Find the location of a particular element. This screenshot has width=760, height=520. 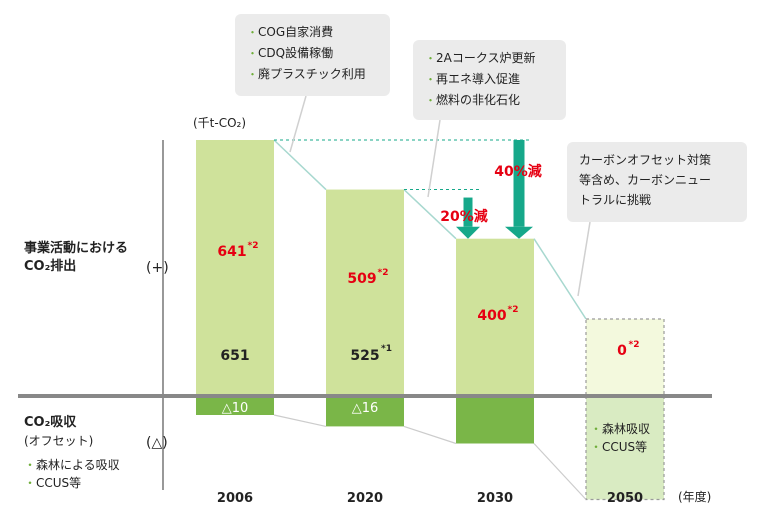

callout-2050-line: カーボンオフセット対策 is located at coordinates (645, 160).